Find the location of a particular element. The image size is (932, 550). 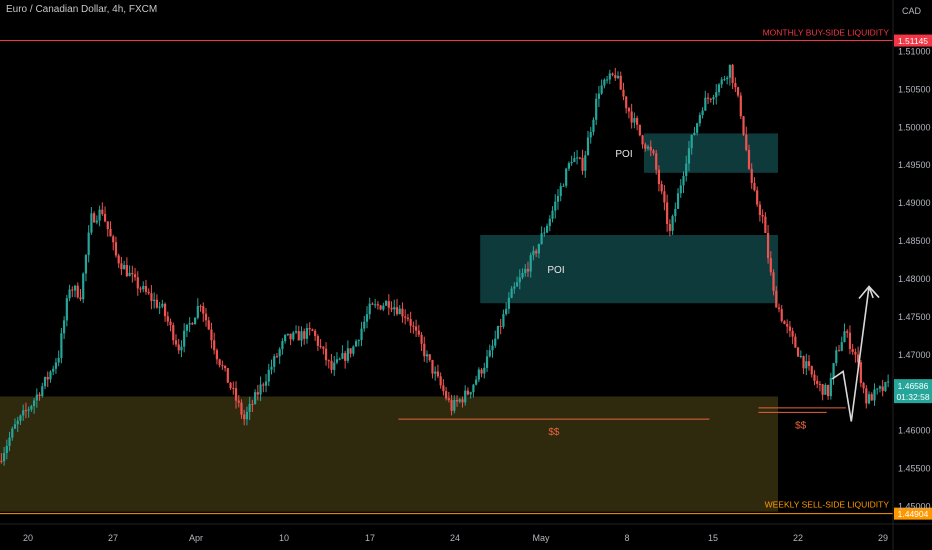

y-tick-label: 1.49000 is located at coordinates (914, 203).